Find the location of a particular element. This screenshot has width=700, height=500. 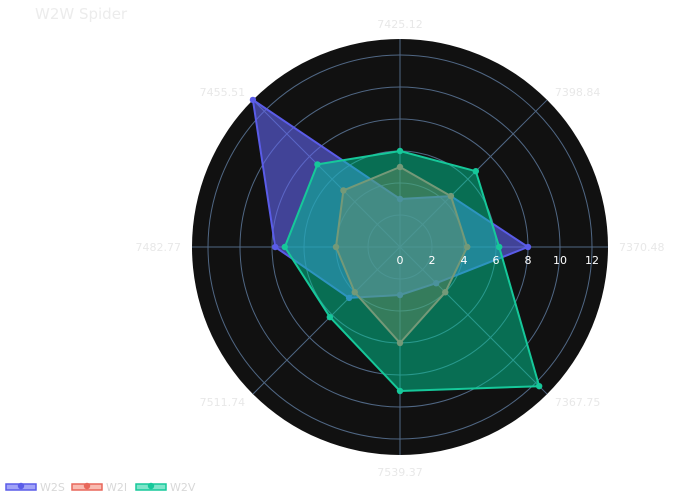

category-label: 7398.84 is located at coordinates (578, 92).